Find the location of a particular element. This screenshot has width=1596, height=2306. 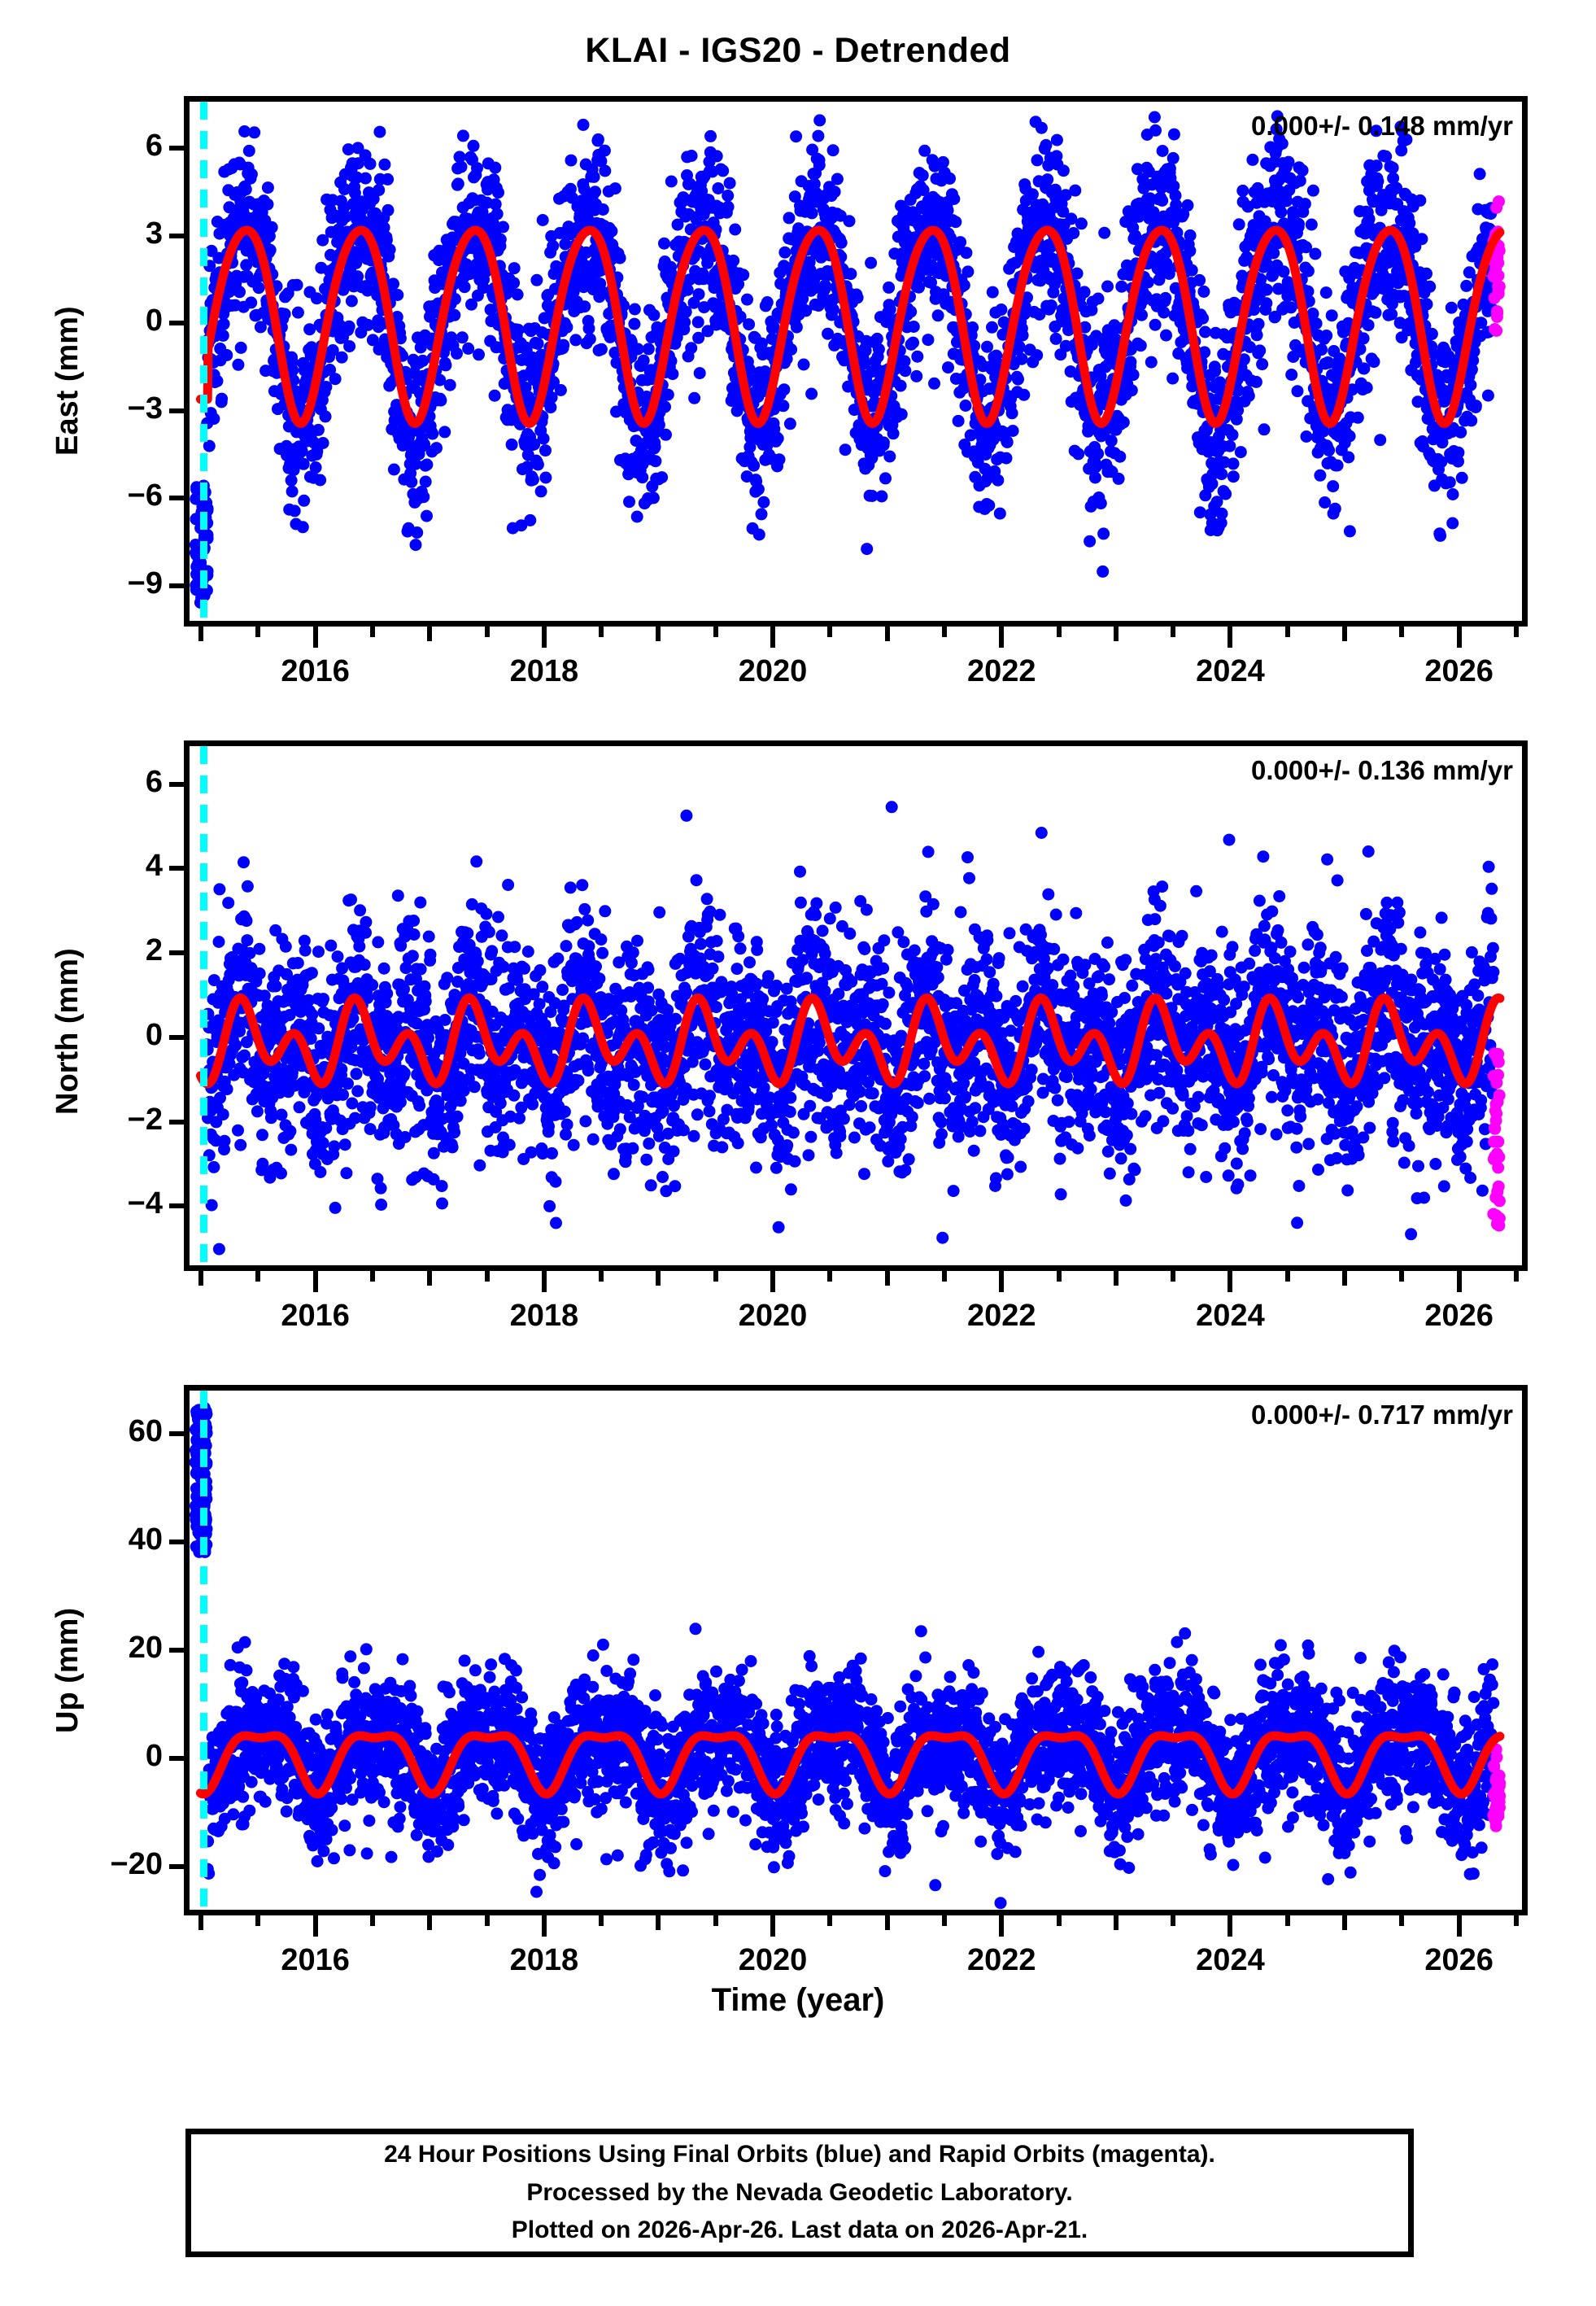

xtick-mark-north-2021.5 is located at coordinates (944, 1276).